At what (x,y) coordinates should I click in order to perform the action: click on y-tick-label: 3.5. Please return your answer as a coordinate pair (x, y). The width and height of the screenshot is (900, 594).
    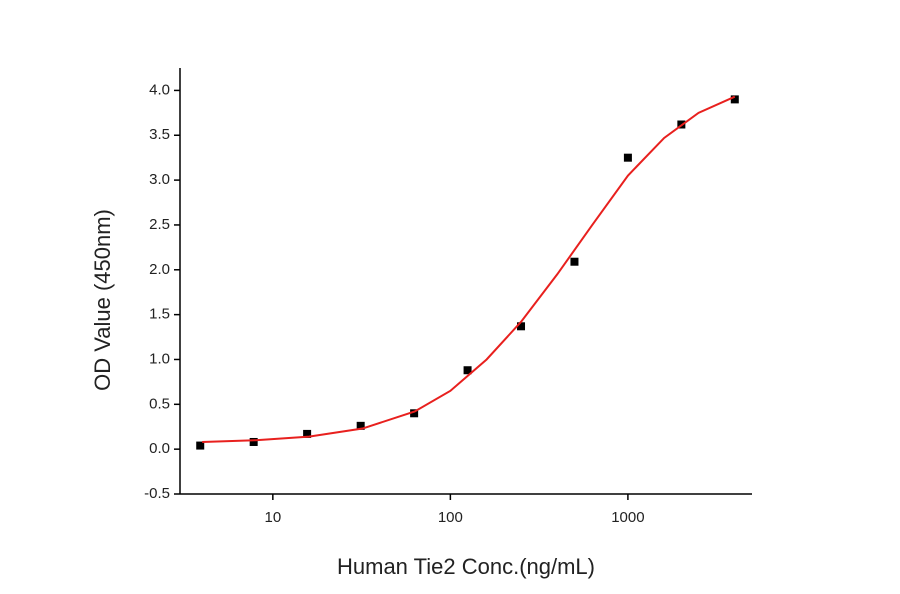
    Looking at the image, I should click on (159, 134).